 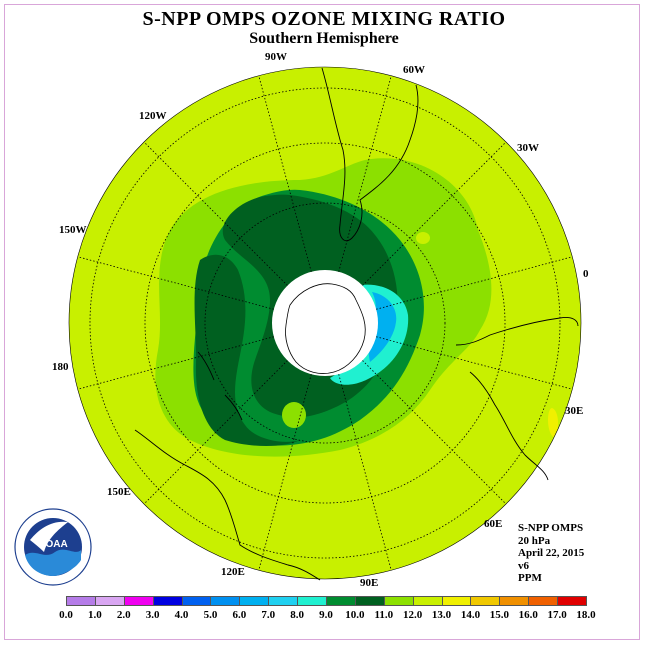 I want to click on info-version: v6, so click(x=523, y=565).